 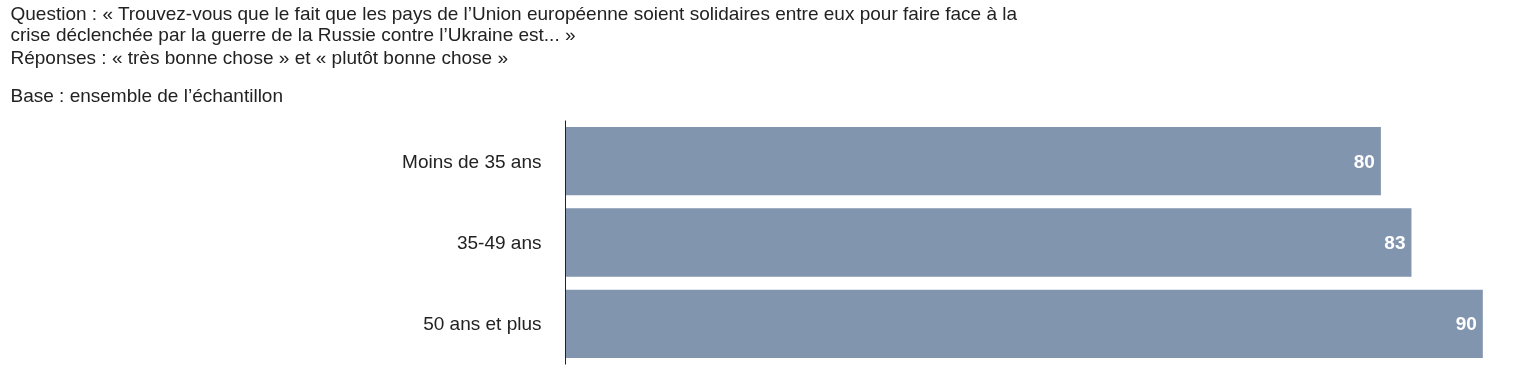 I want to click on y-tick-label: Moins de 35 ans, so click(x=472, y=161).